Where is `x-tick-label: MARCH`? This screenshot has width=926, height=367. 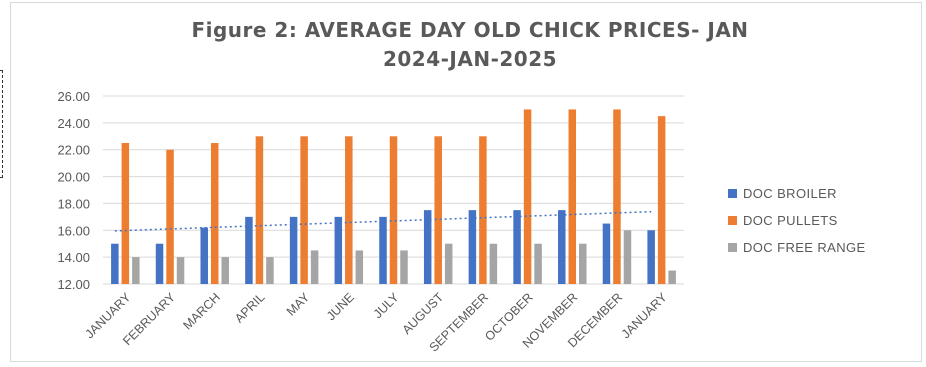 x-tick-label: MARCH is located at coordinates (202, 311).